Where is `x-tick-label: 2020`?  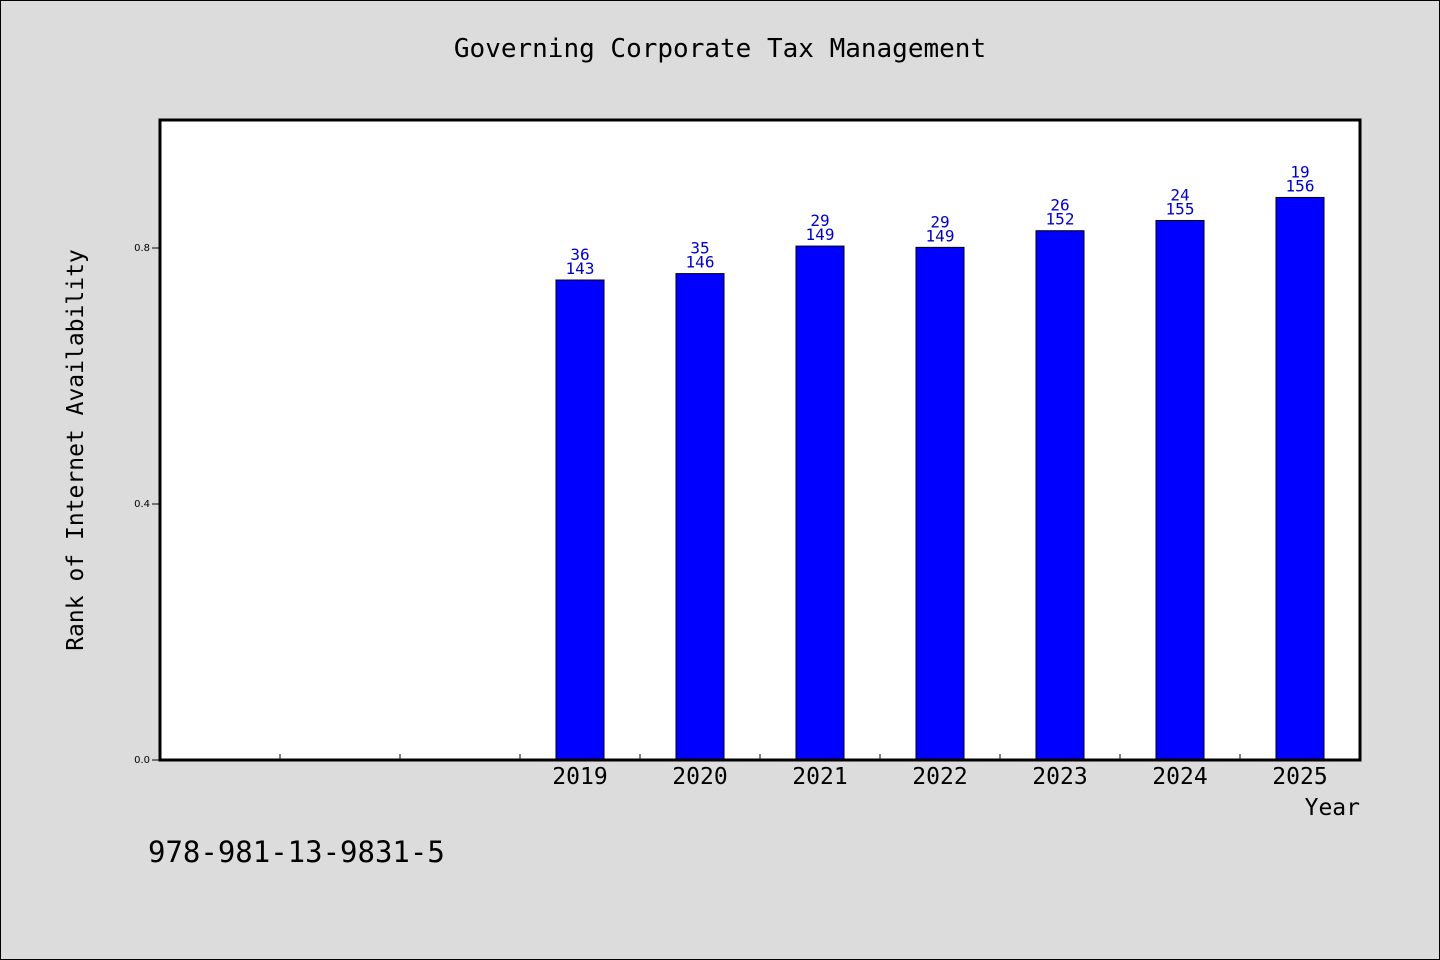 x-tick-label: 2020 is located at coordinates (699, 777).